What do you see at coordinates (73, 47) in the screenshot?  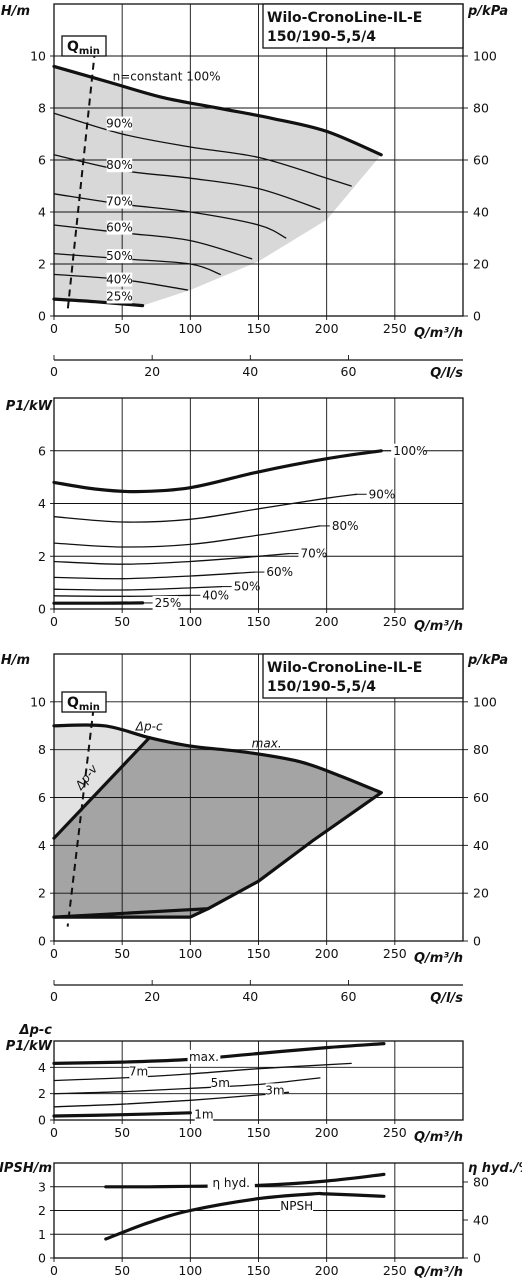 I see `qmin-q: Q` at bounding box center [73, 47].